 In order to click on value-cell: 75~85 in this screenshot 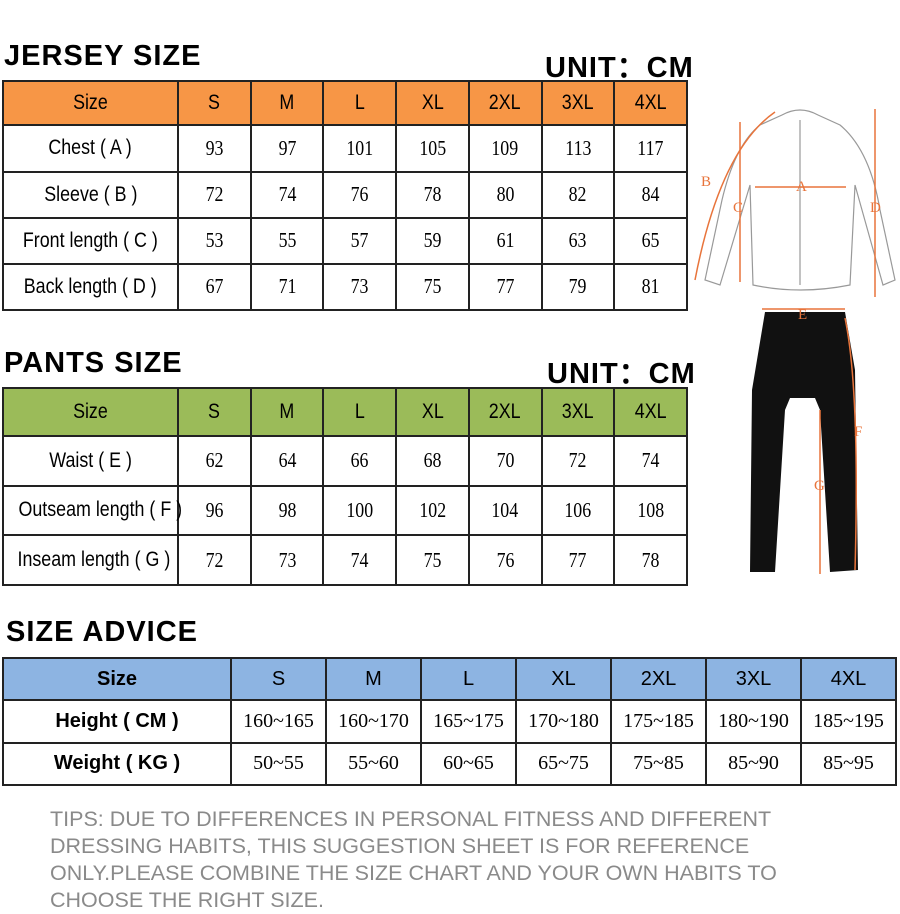, I will do `click(658, 764)`.